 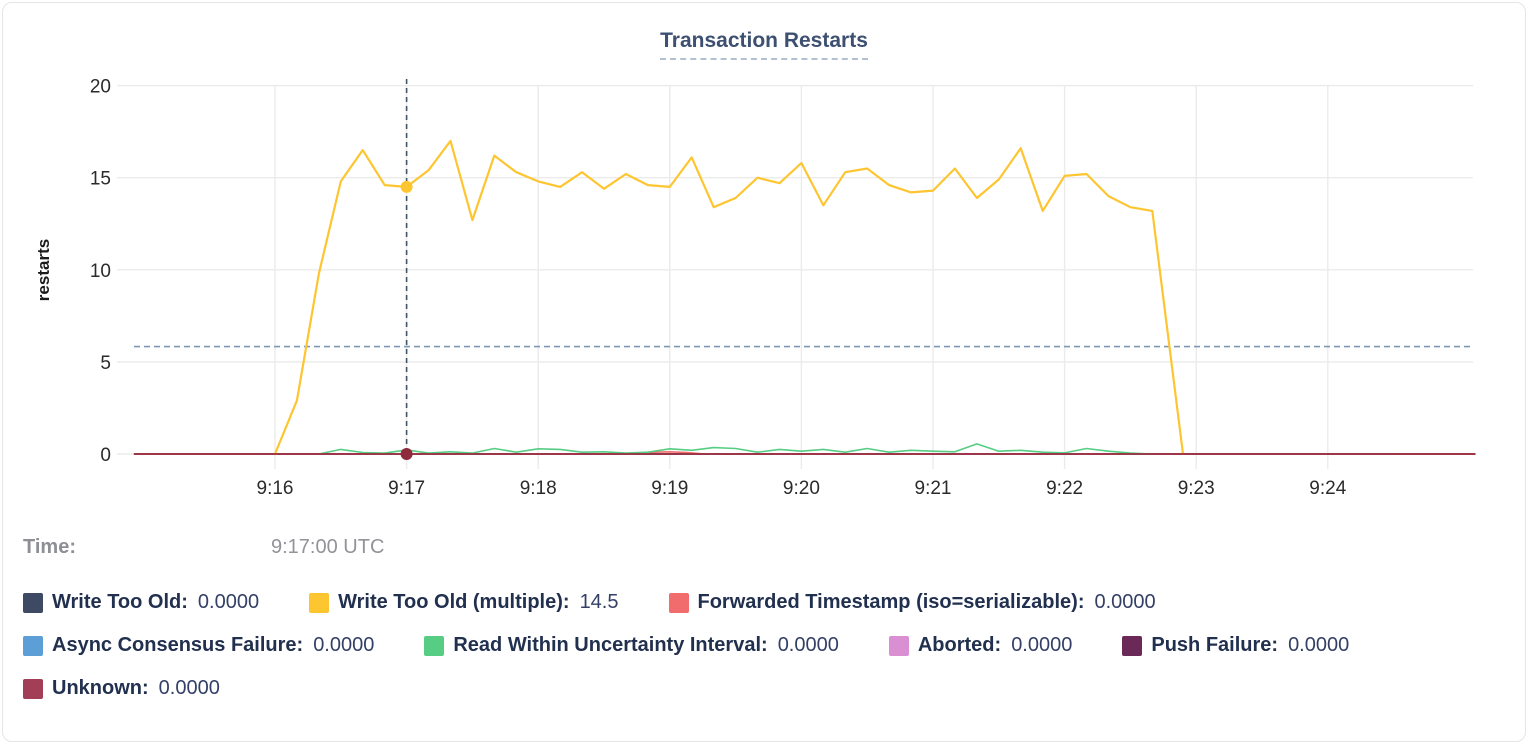 What do you see at coordinates (105, 455) in the screenshot?
I see `y-tick-label: 0` at bounding box center [105, 455].